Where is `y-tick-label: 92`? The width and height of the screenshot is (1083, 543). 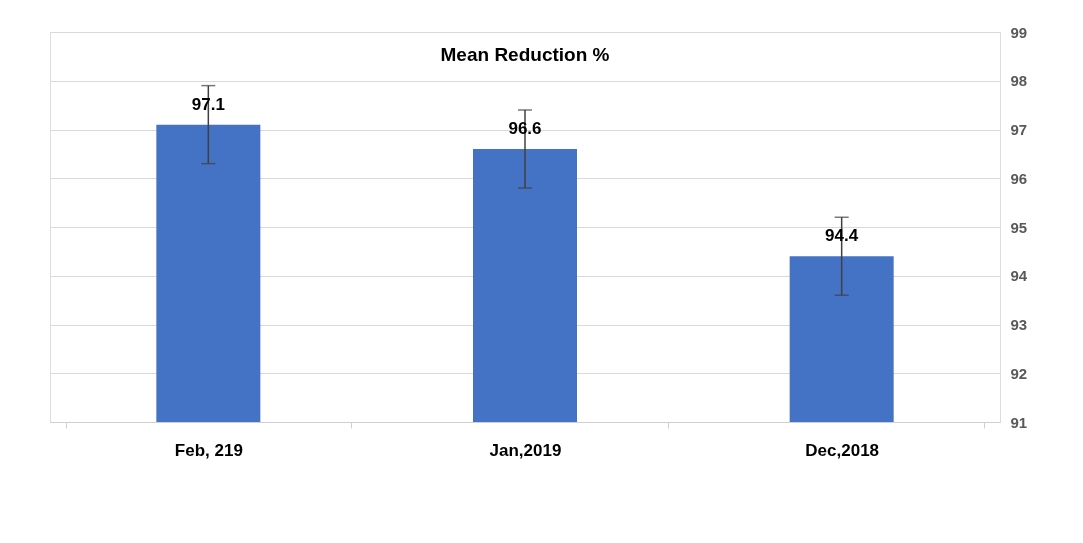 y-tick-label: 92 is located at coordinates (1019, 373).